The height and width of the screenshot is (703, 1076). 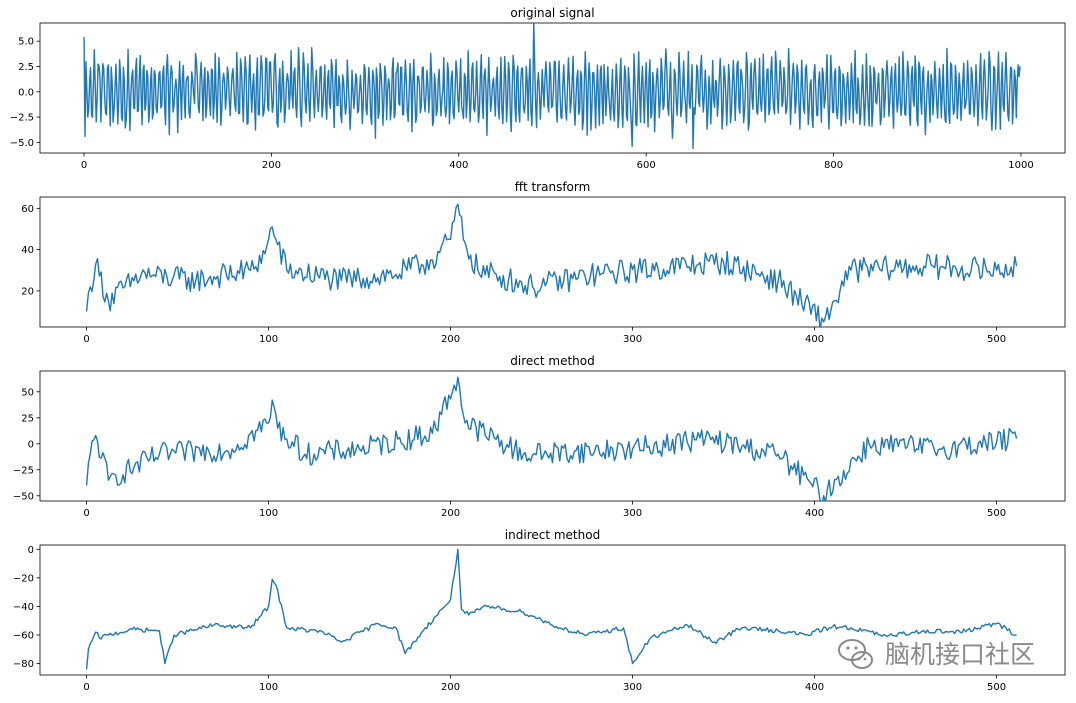 I want to click on y-tick-label: −80, so click(x=23, y=664).